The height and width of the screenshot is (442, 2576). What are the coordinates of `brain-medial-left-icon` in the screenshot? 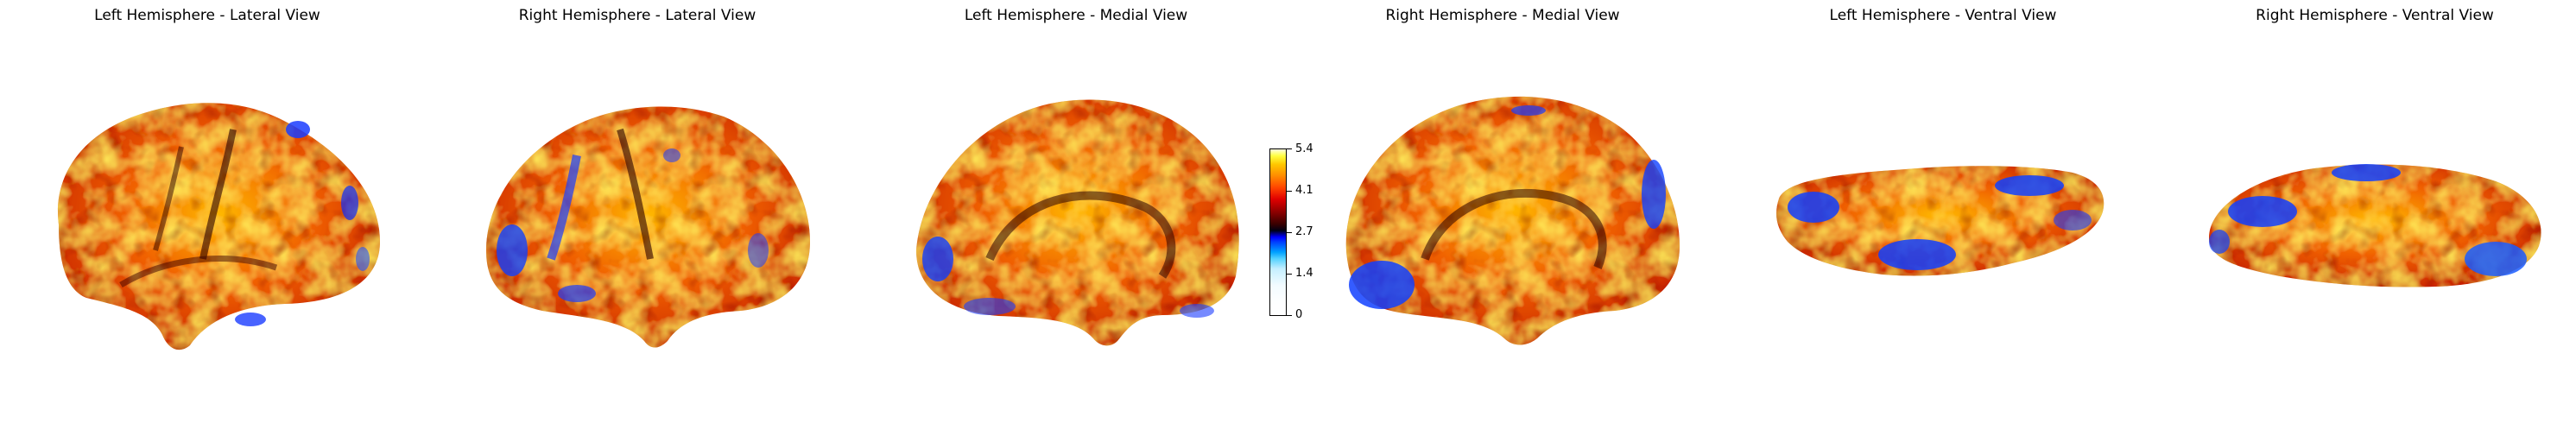 It's located at (1077, 223).